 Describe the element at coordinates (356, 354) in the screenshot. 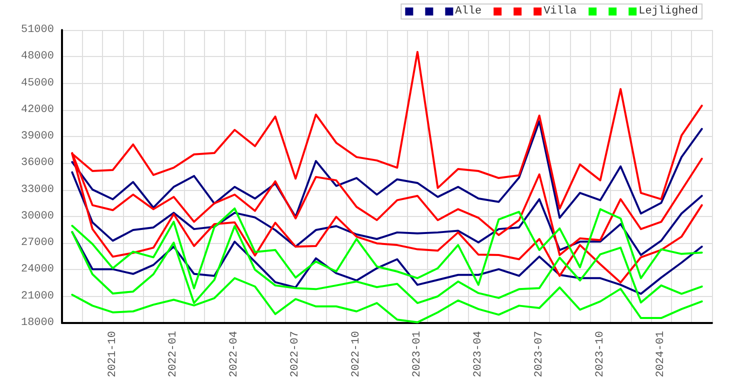

I see `x-tick-label: 2022-10` at that location.